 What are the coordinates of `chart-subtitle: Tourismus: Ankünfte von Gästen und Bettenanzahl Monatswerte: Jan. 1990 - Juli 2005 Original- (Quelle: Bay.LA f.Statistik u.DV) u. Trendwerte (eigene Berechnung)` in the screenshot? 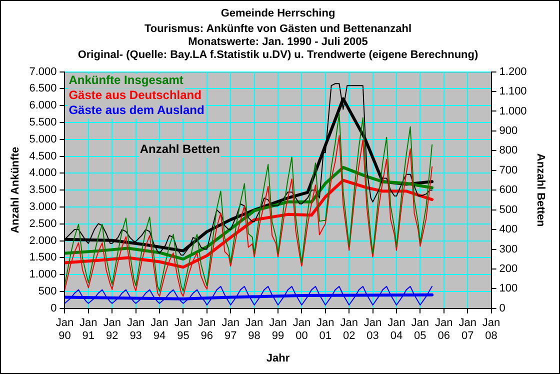 It's located at (278, 42).